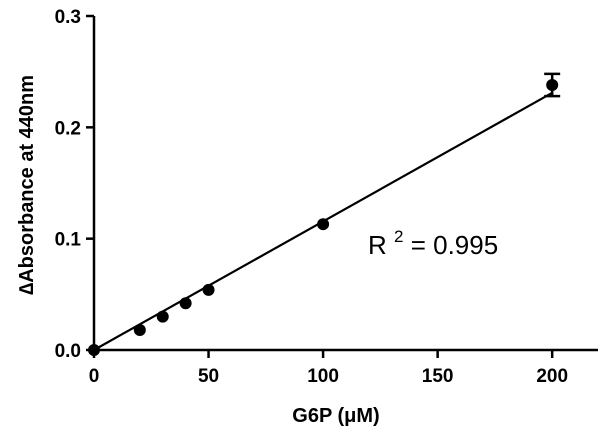  What do you see at coordinates (68, 351) in the screenshot?
I see `y-tick-label: 0.0` at bounding box center [68, 351].